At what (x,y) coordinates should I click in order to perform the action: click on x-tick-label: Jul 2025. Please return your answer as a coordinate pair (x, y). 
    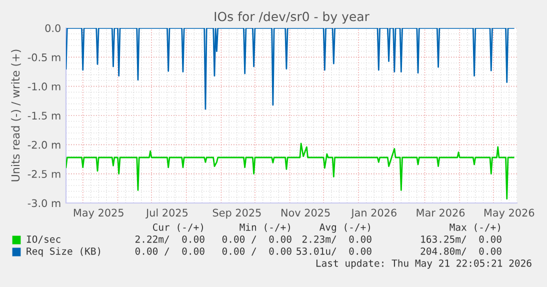
    Looking at the image, I should click on (166, 213).